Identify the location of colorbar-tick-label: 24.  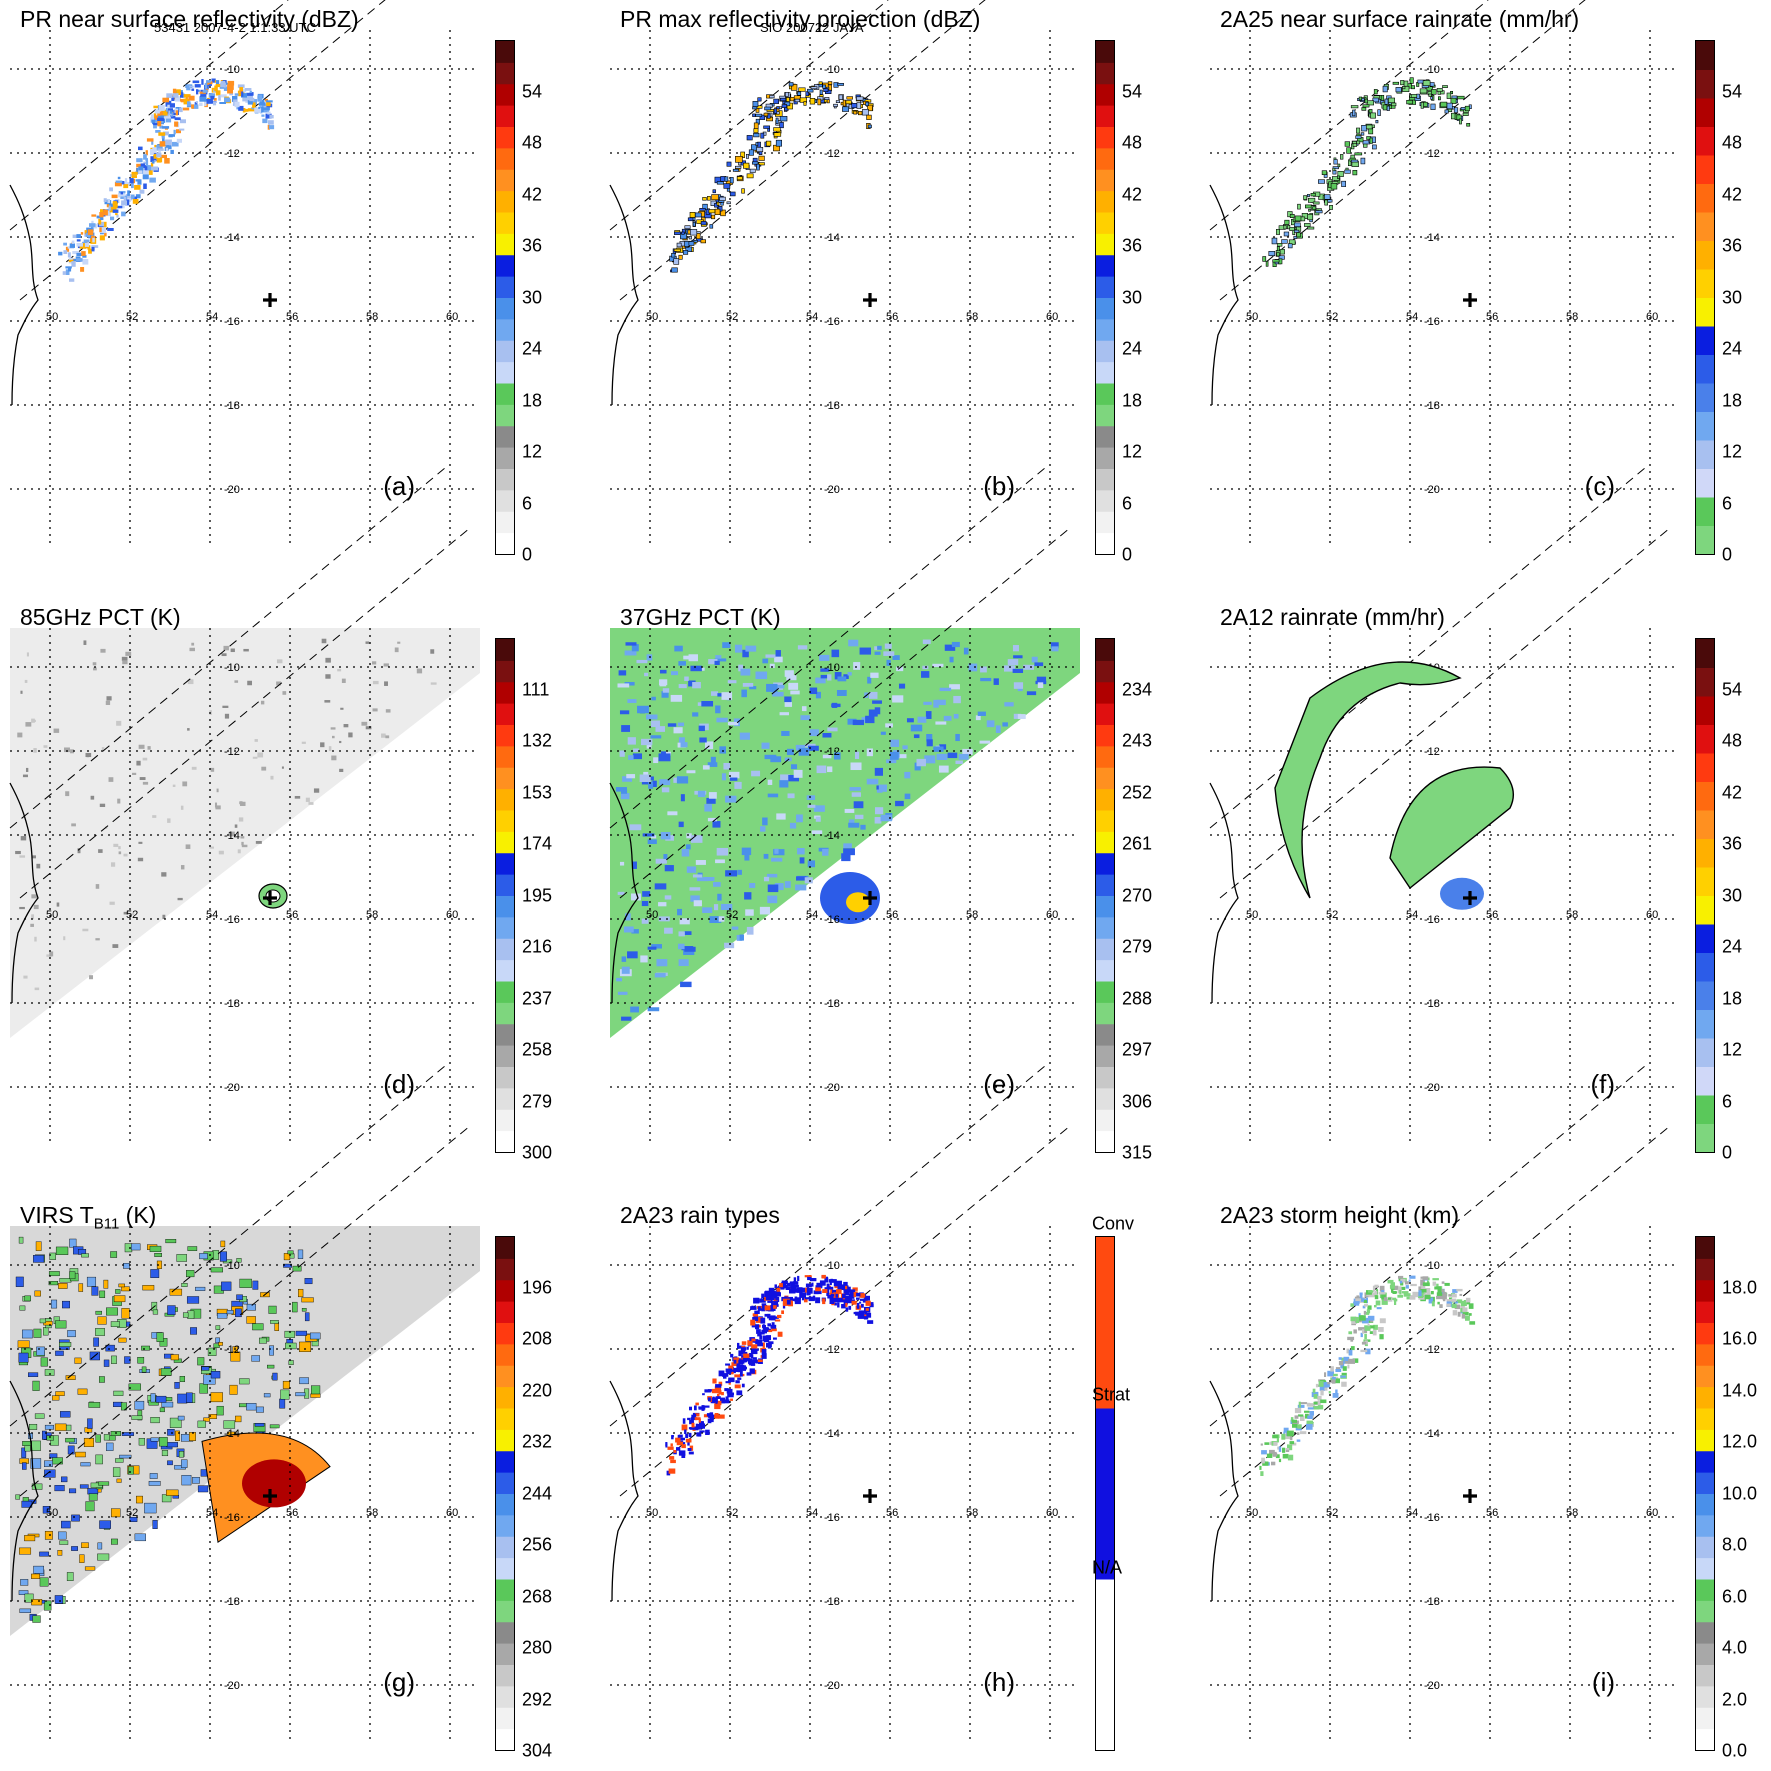
(1132, 348).